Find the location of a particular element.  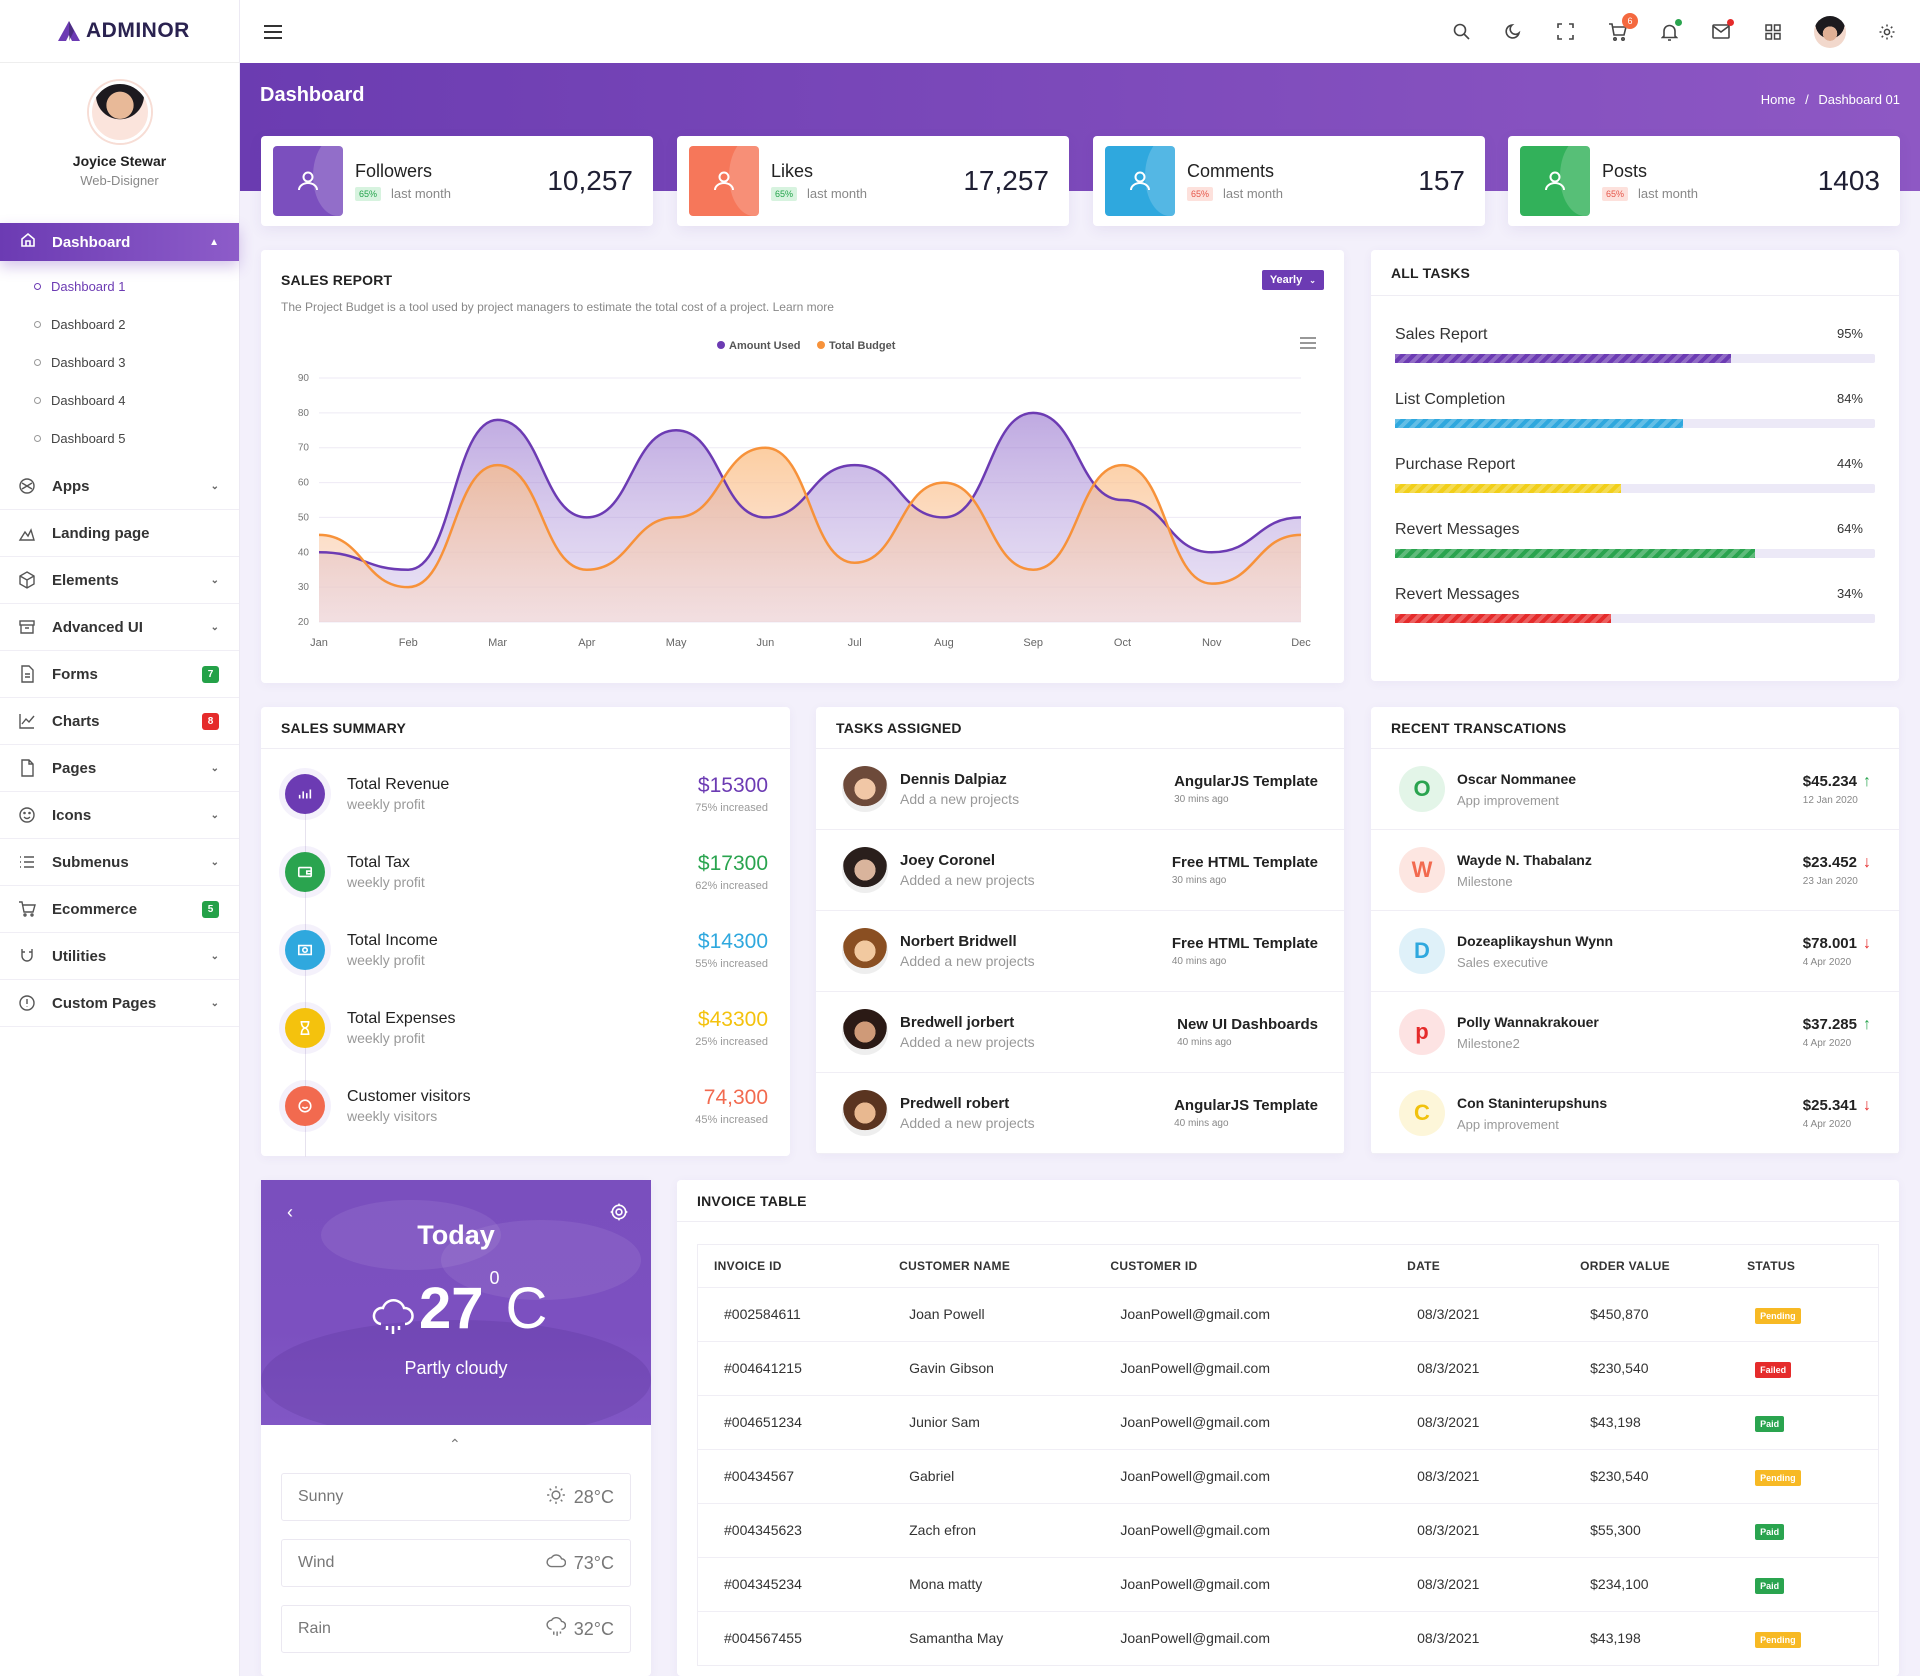

cloud-decoration is located at coordinates (541, 1260).